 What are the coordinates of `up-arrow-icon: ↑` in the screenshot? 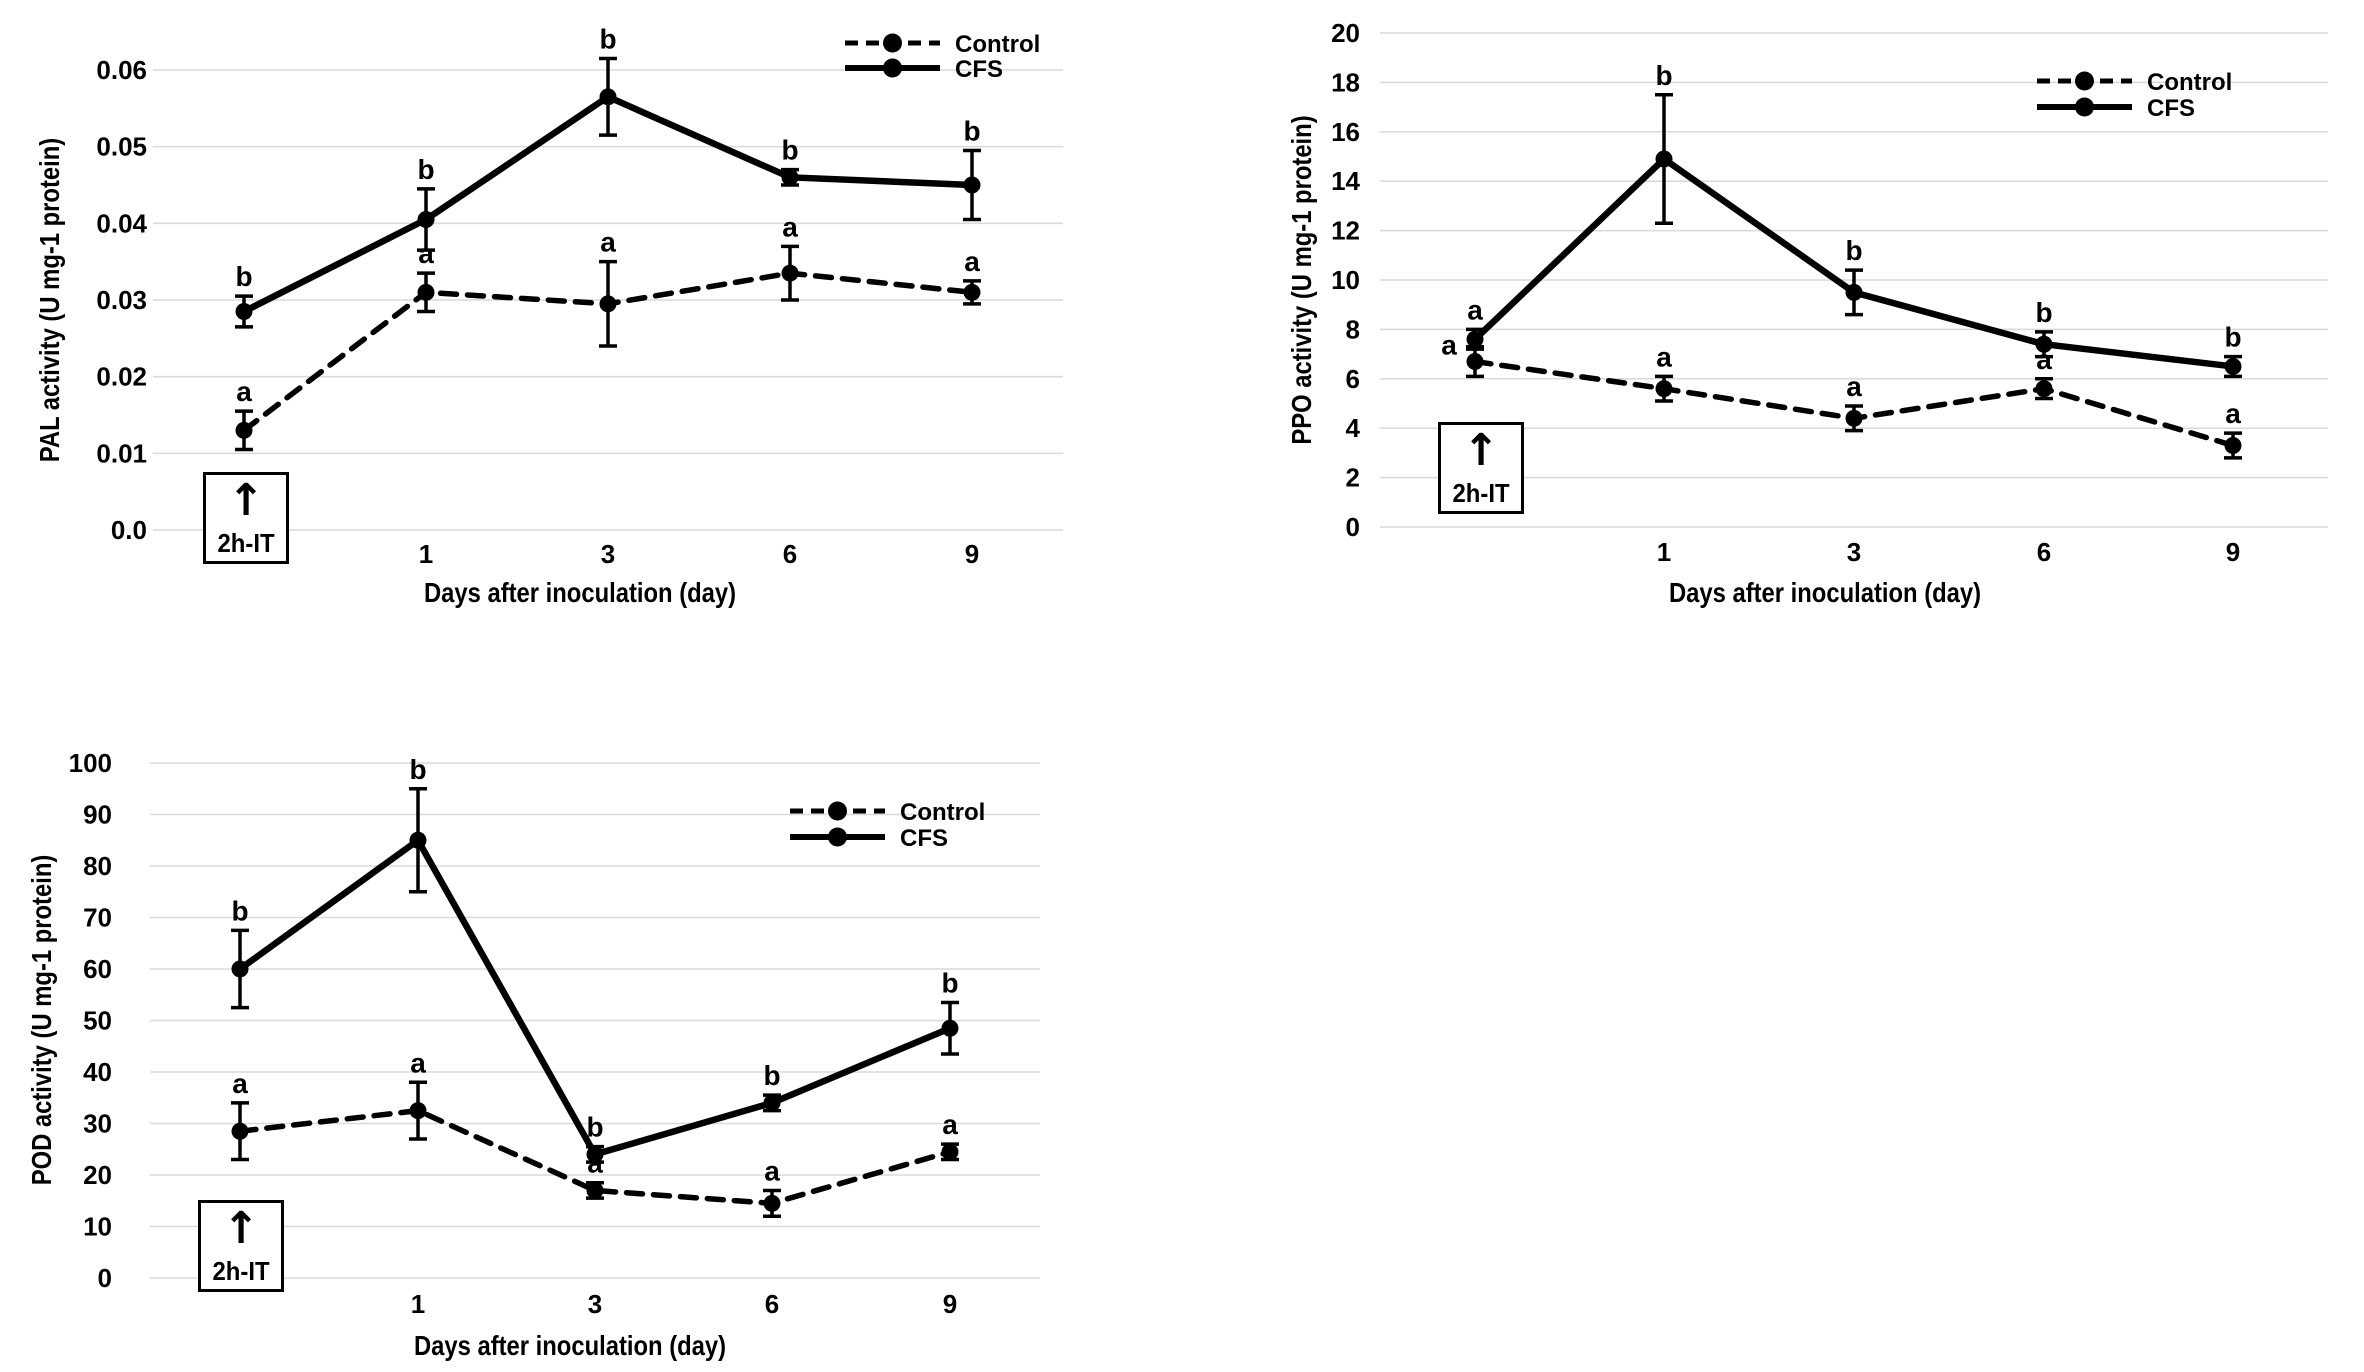 It's located at (241, 1228).